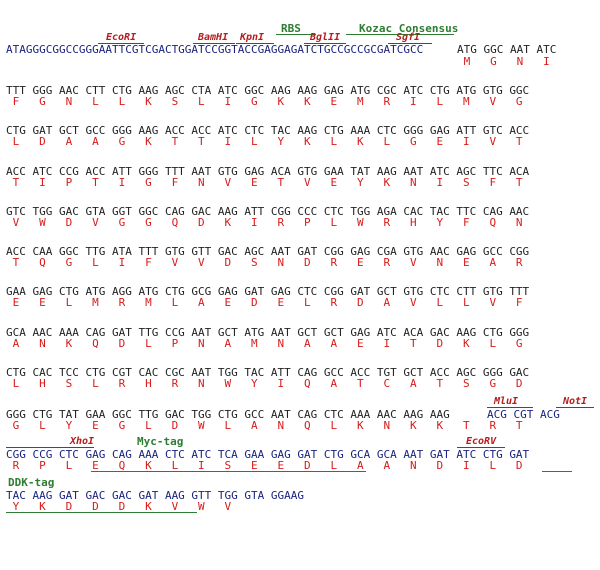  What do you see at coordinates (291, 28) in the screenshot?
I see `rbs-label: RBS` at bounding box center [291, 28].